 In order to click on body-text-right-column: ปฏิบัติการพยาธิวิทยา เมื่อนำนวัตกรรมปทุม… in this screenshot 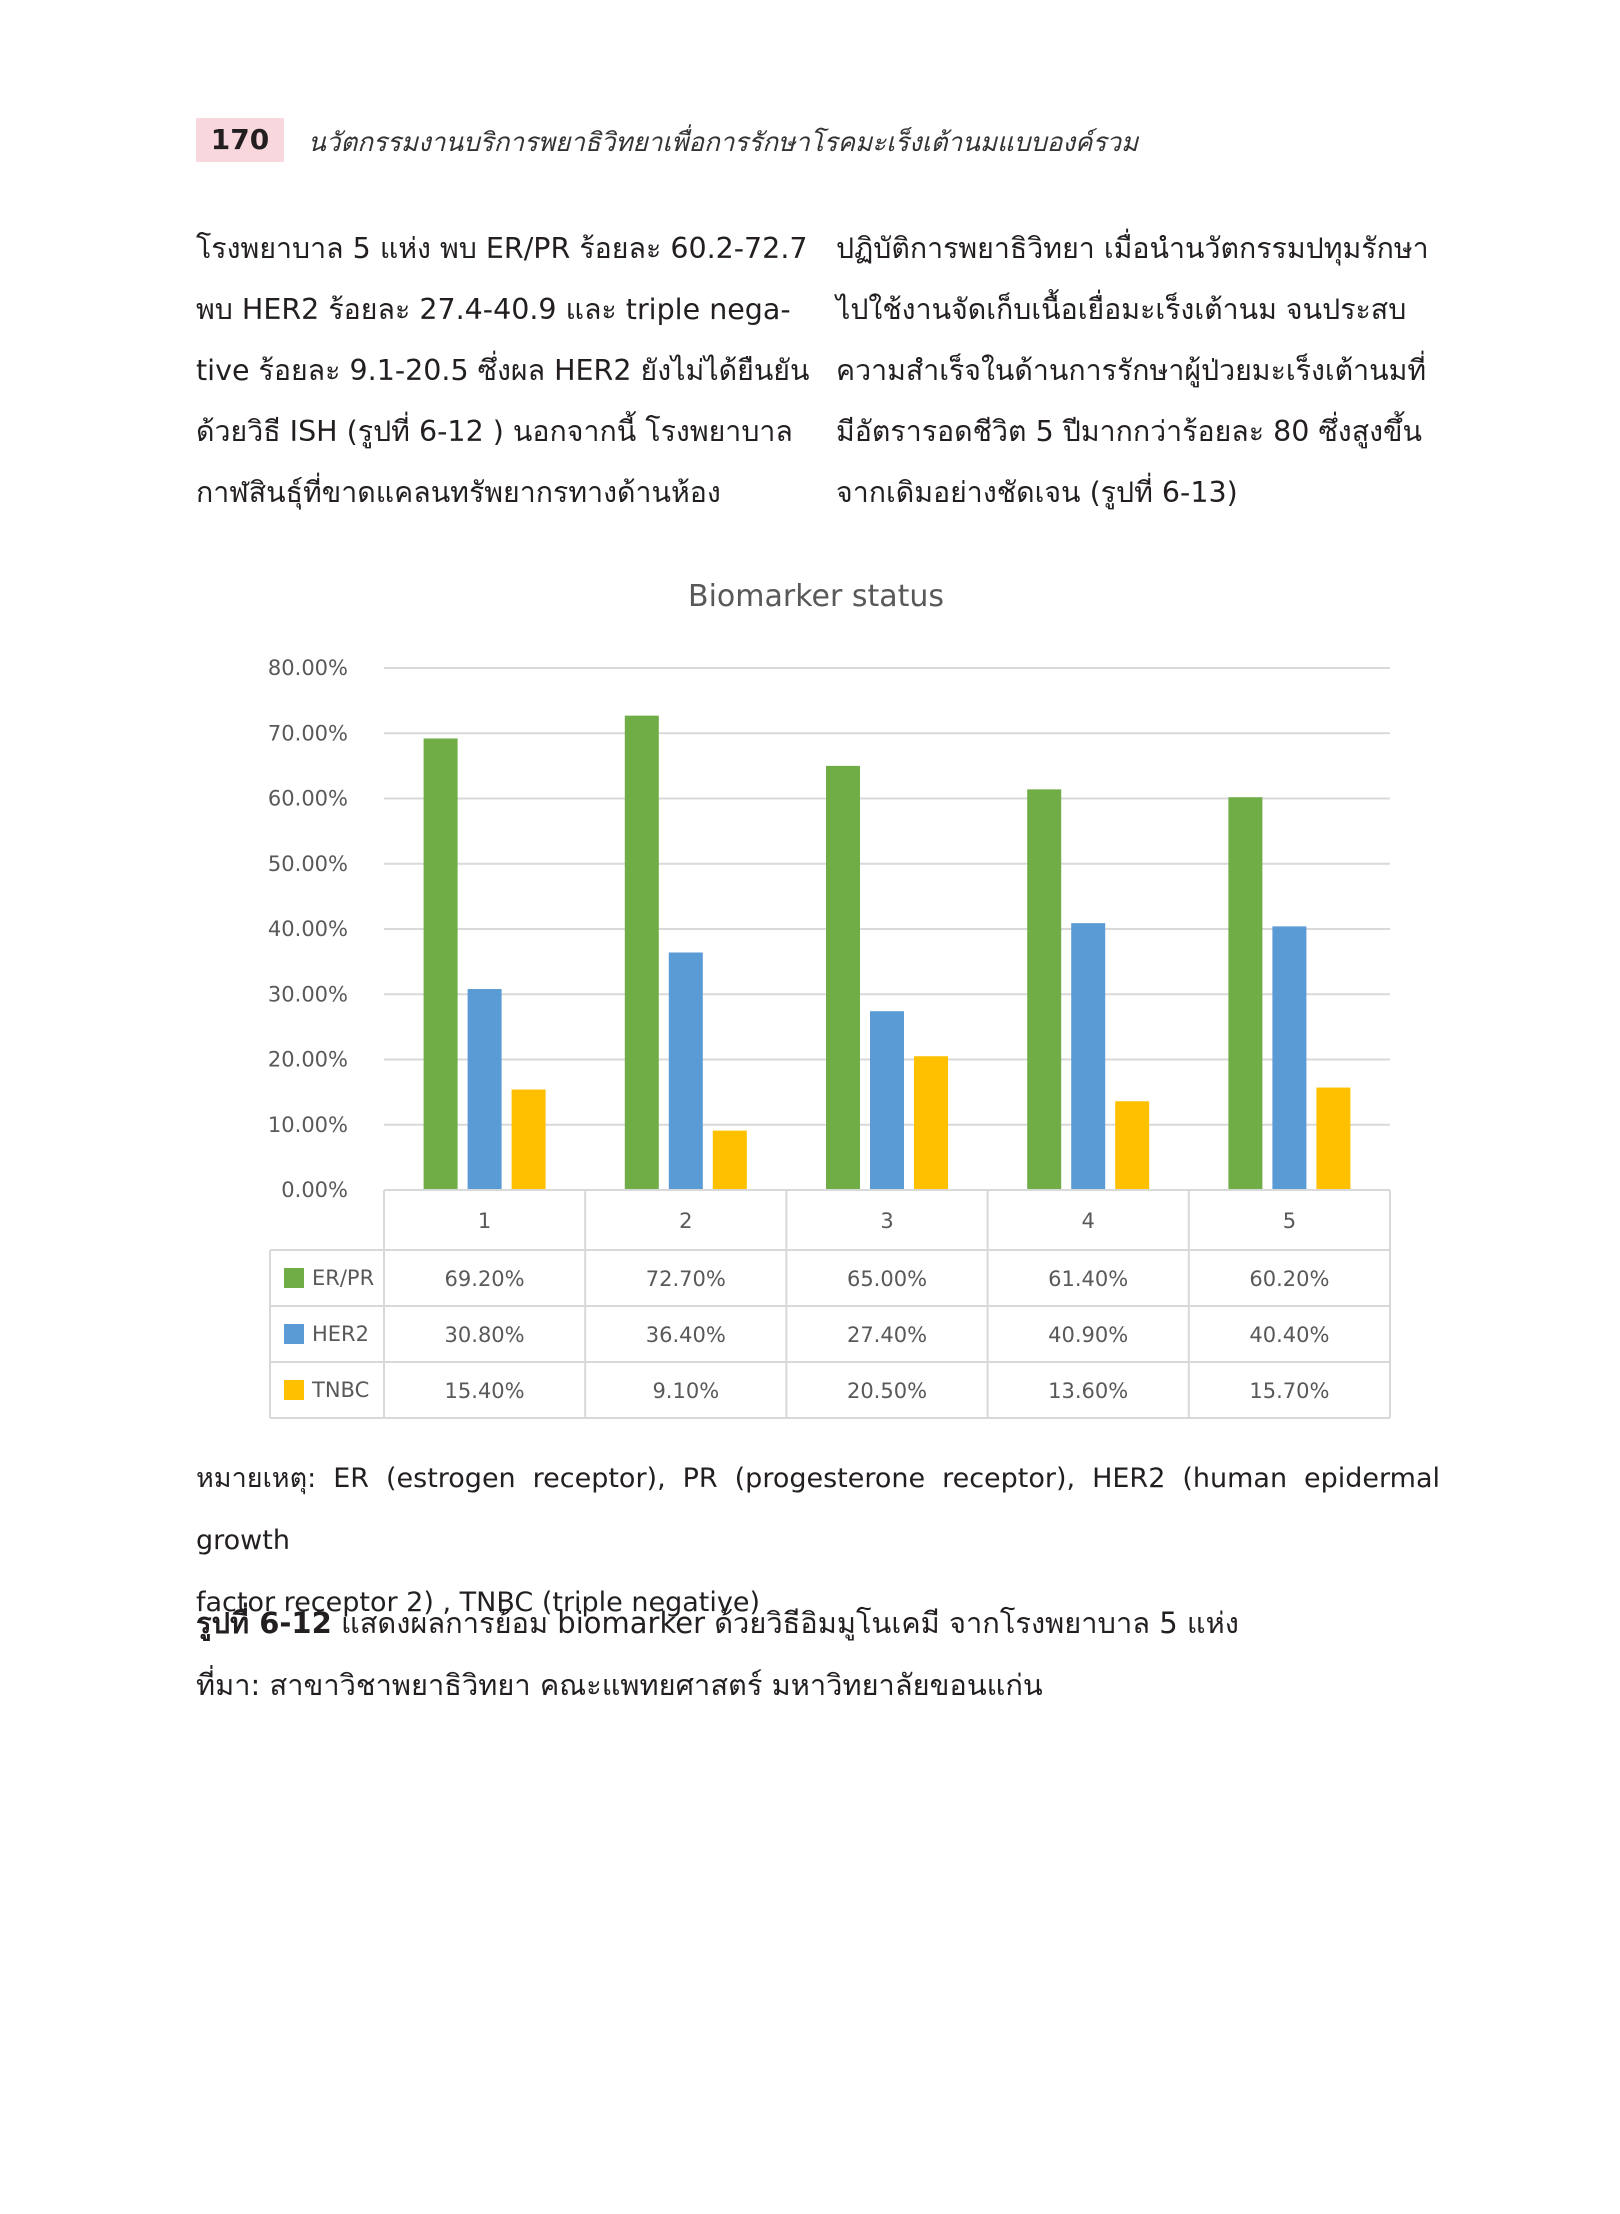, I will do `click(1138, 370)`.